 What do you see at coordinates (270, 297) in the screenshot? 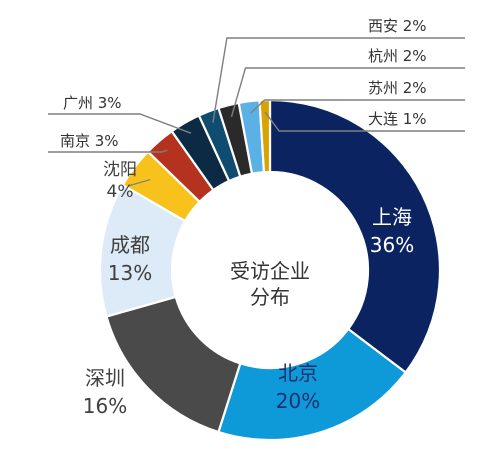
I see `center-label-line-2: 分布` at bounding box center [270, 297].